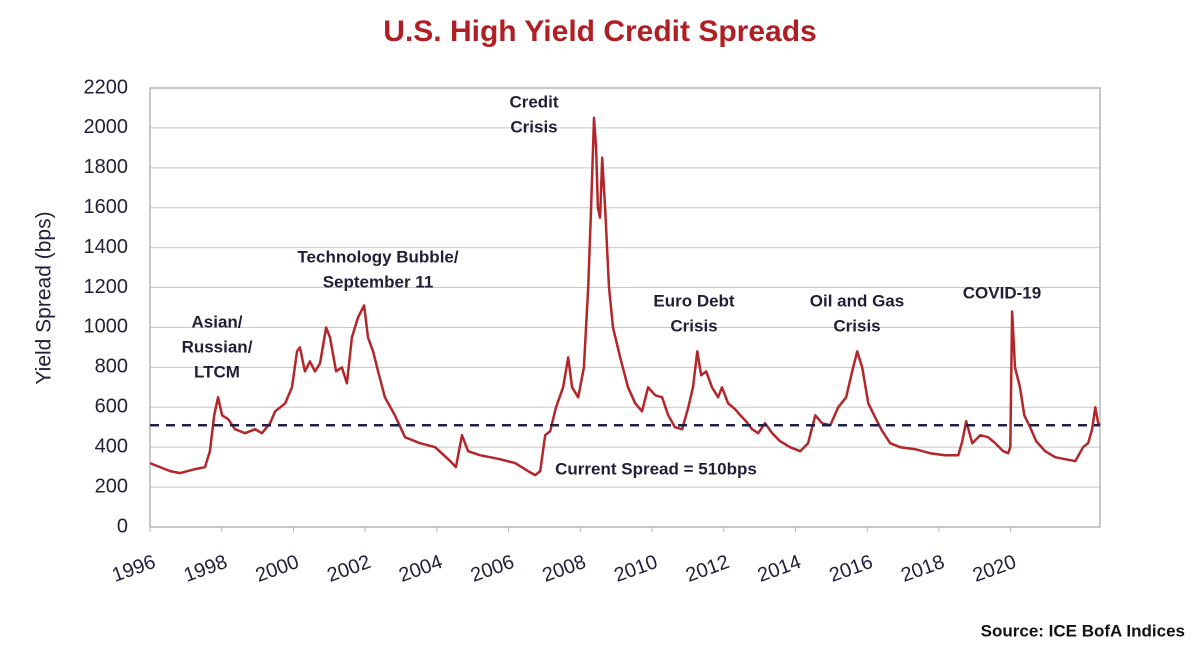 The width and height of the screenshot is (1200, 655). Describe the element at coordinates (111, 367) in the screenshot. I see `y-tick-label: 800` at that location.